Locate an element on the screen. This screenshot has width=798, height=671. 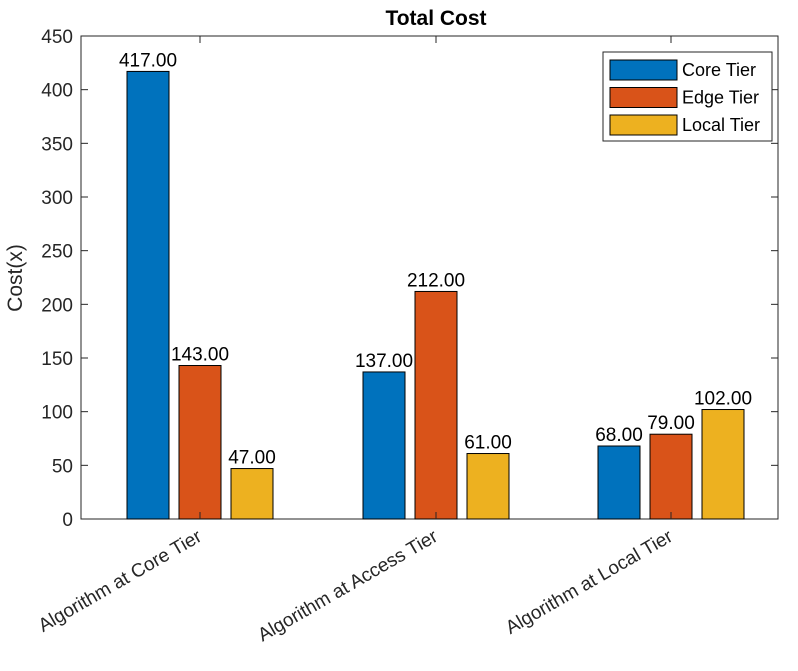
legend: Core Tier Edge Tier Local Tier is located at coordinates (687, 96).